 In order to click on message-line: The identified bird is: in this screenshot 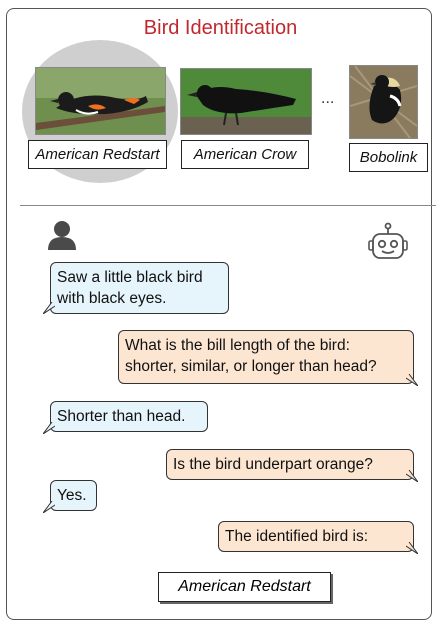, I will do `click(297, 536)`.